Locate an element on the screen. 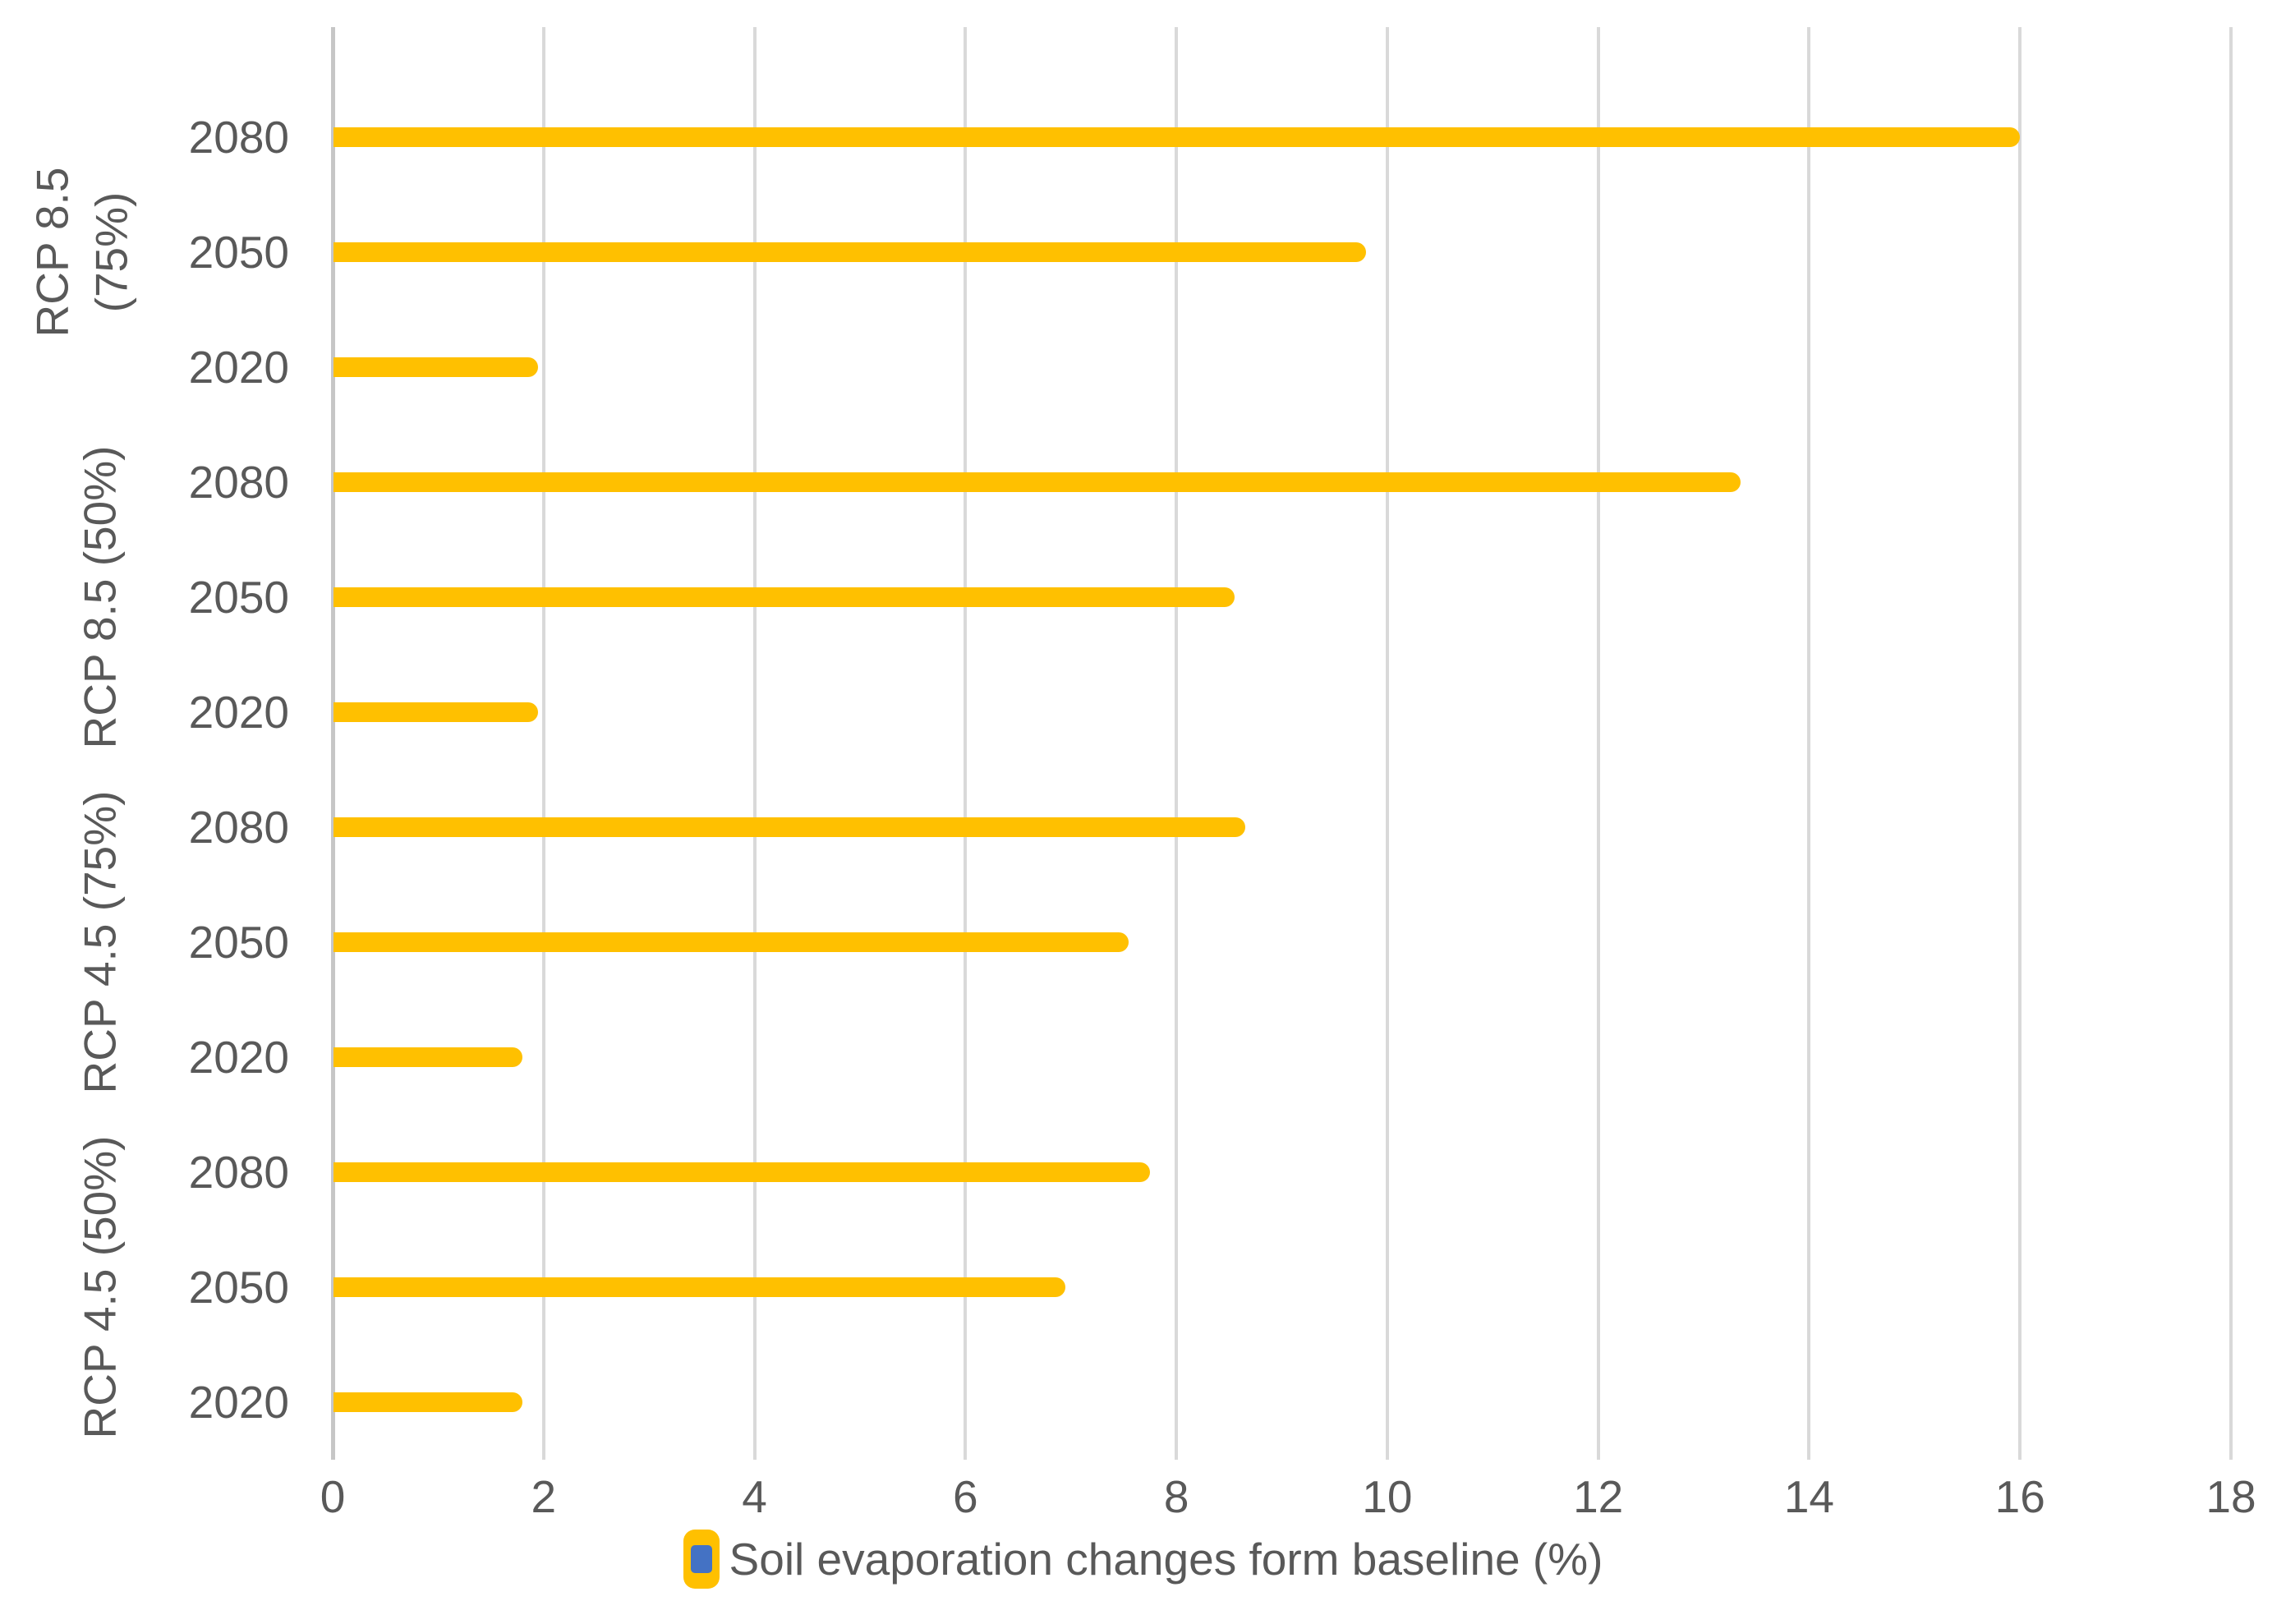  legend-marker-icon is located at coordinates (701, 1559).